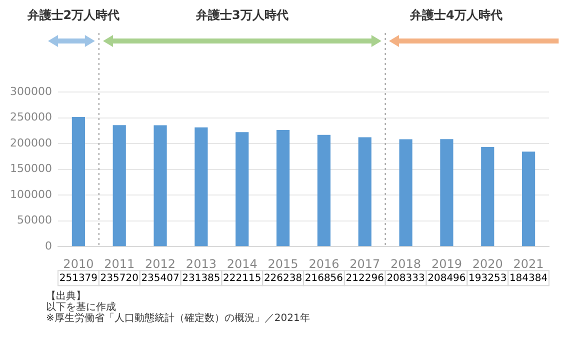 This screenshot has height=350, width=567. What do you see at coordinates (31, 169) in the screenshot?
I see `y-tick-label: 150000` at bounding box center [31, 169].